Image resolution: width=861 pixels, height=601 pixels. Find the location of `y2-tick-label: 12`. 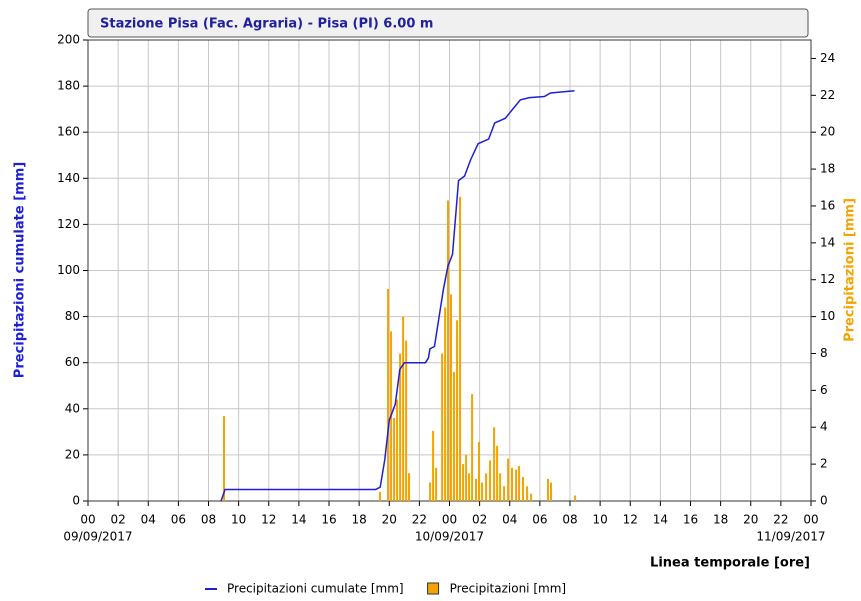

y2-tick-label: 12 is located at coordinates (827, 279).